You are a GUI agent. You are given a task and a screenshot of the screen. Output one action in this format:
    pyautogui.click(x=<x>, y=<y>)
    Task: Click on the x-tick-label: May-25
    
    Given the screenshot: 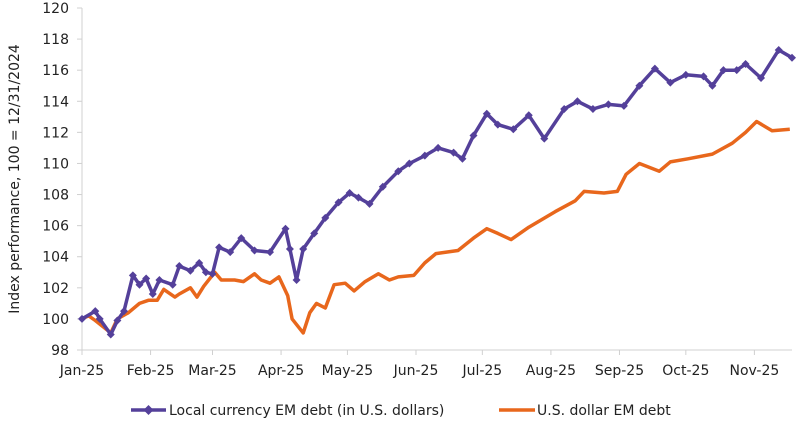 What is the action you would take?
    pyautogui.click(x=348, y=371)
    